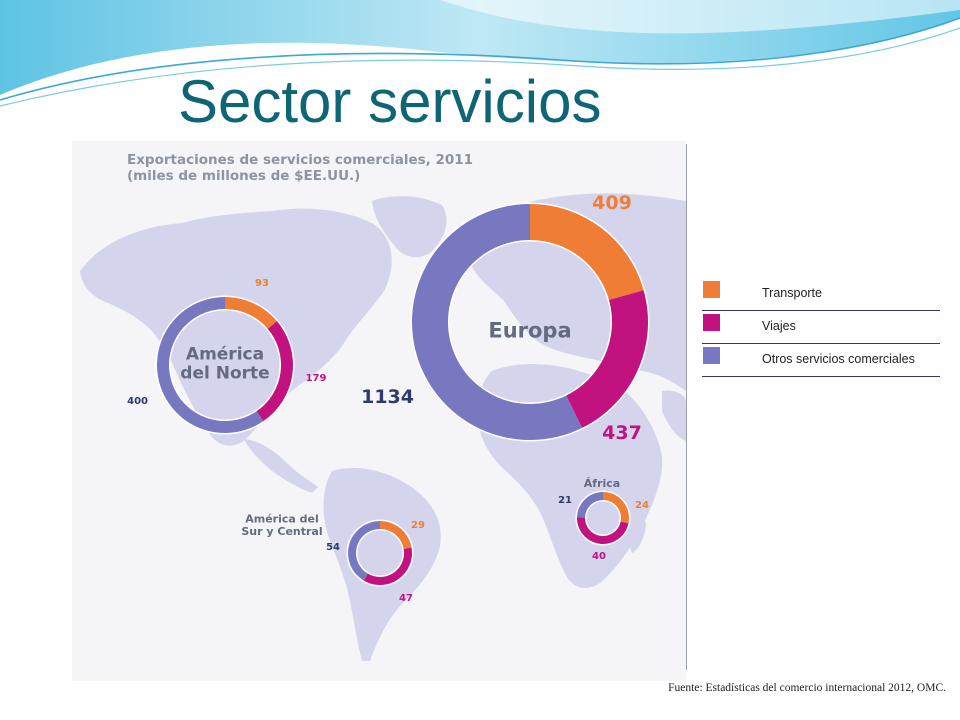 Image resolution: width=960 pixels, height=720 pixels. I want to click on donut-europa: 409 437 1134 Europa, so click(505, 318).